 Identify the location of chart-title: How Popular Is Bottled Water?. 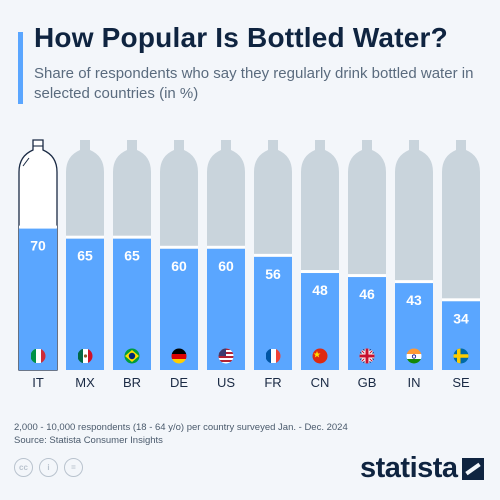
(241, 37).